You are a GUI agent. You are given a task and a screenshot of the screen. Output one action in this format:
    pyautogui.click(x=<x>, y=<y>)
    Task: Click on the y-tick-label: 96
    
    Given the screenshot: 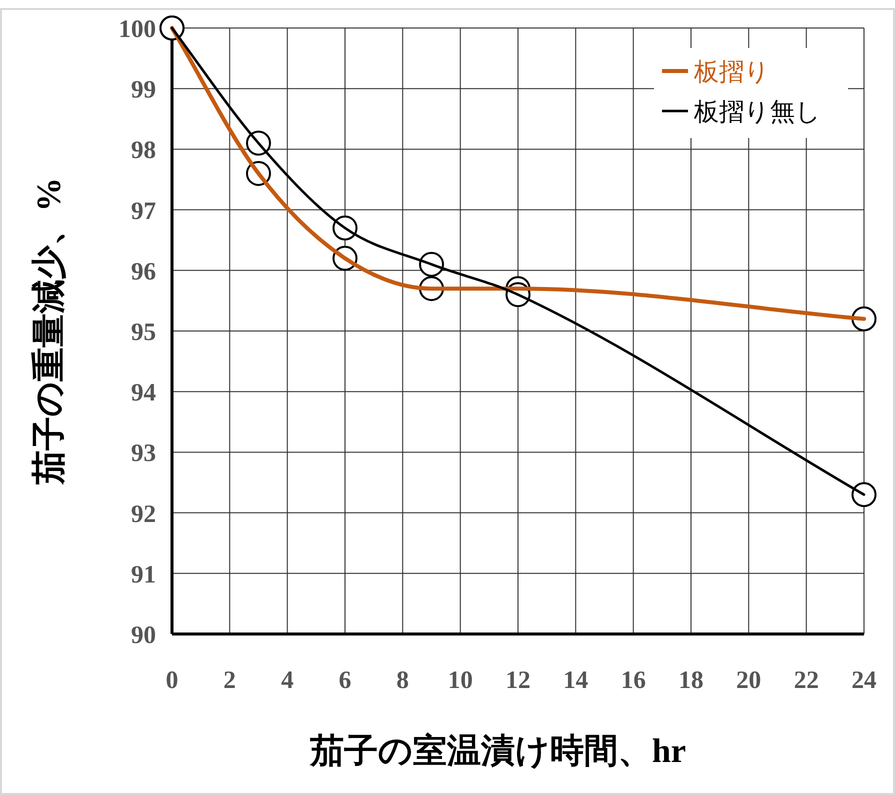 What is the action you would take?
    pyautogui.click(x=143, y=272)
    